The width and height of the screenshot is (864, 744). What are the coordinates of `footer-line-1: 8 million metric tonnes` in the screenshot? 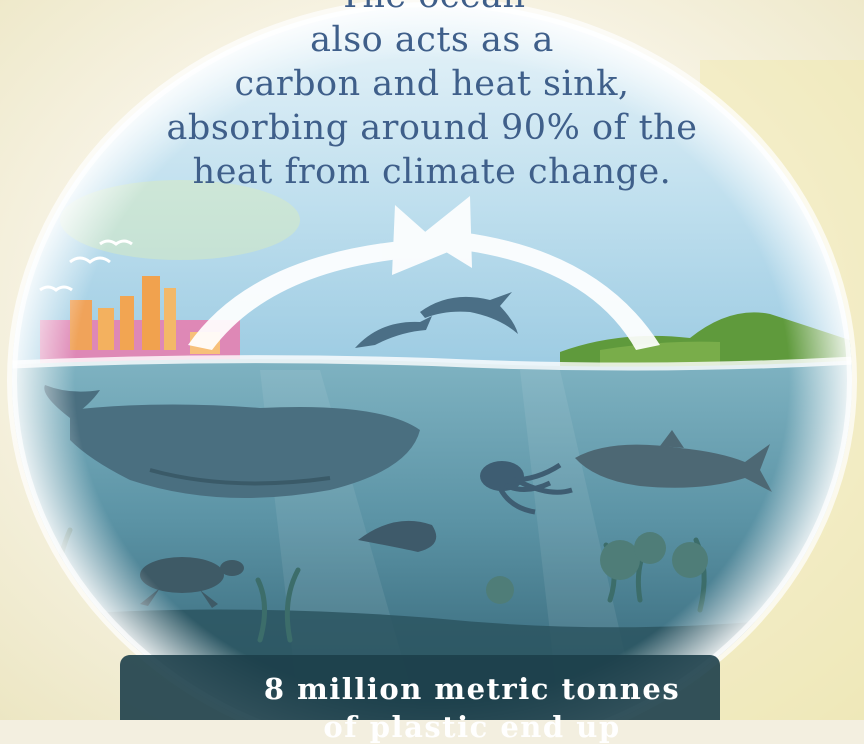 It's located at (472, 689).